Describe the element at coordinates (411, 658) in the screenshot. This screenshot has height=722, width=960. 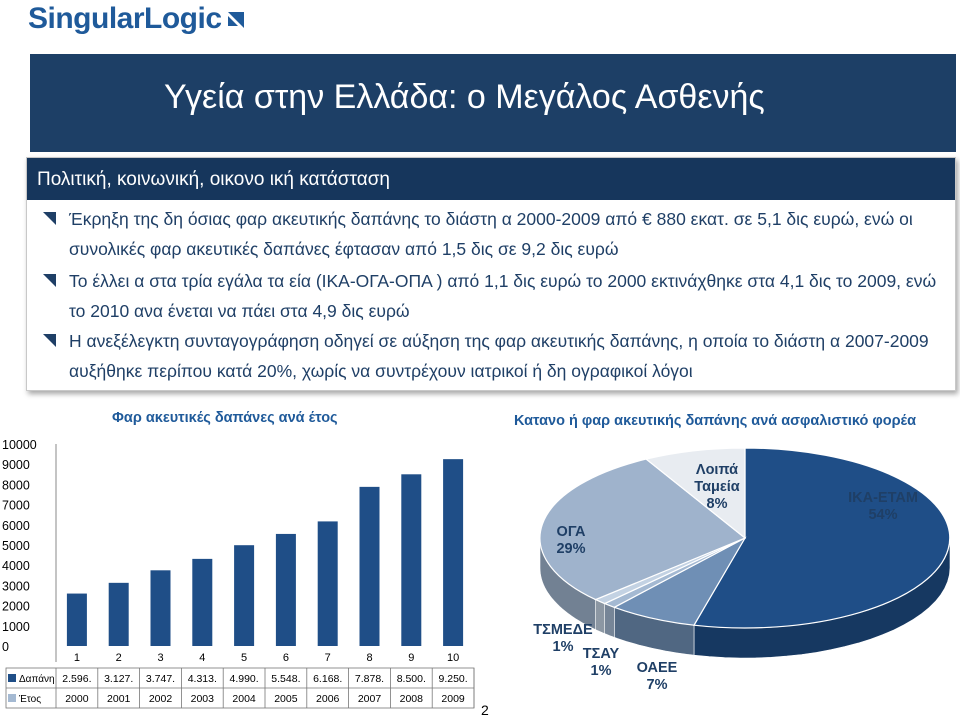
I see `x-tick-label: 9` at that location.